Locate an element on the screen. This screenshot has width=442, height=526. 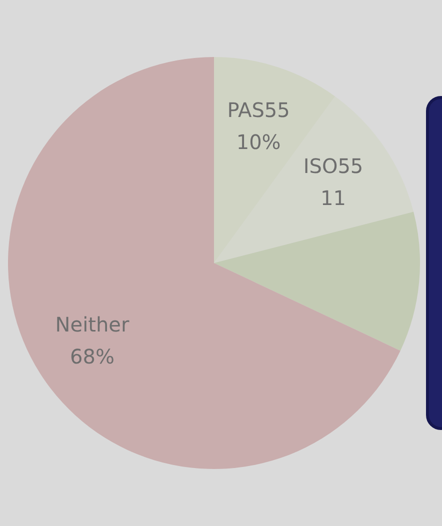
slice-label: Neither is located at coordinates (92, 324).